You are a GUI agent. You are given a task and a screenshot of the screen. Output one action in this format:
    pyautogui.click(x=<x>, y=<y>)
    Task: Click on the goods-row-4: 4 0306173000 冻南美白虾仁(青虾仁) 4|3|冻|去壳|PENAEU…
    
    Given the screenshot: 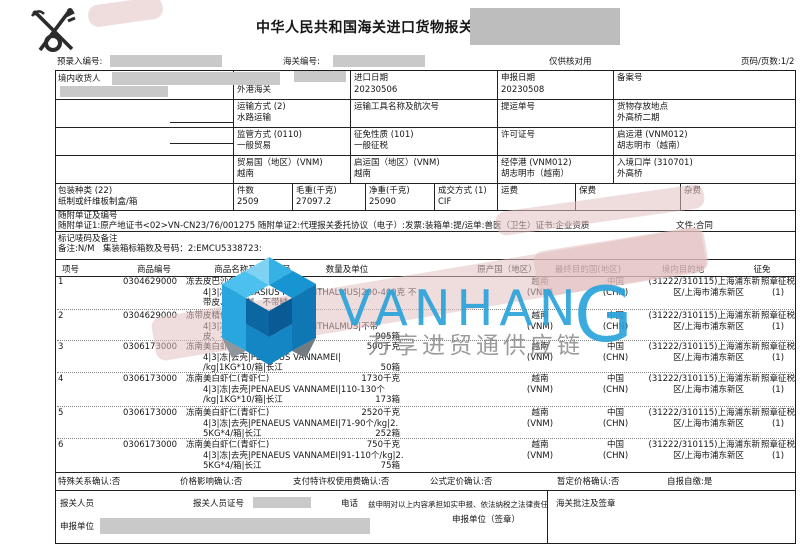 What is the action you would take?
    pyautogui.click(x=425, y=390)
    